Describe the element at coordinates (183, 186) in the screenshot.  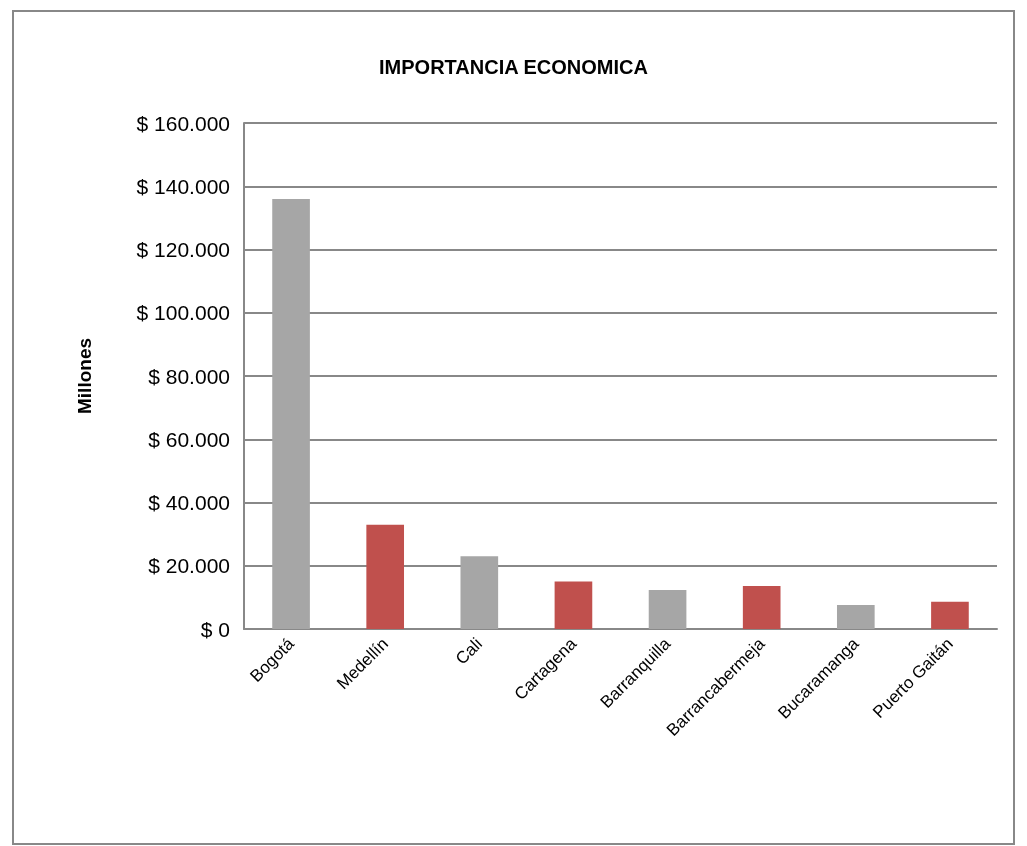
I see `y-tick-label: $ 140.000` at that location.